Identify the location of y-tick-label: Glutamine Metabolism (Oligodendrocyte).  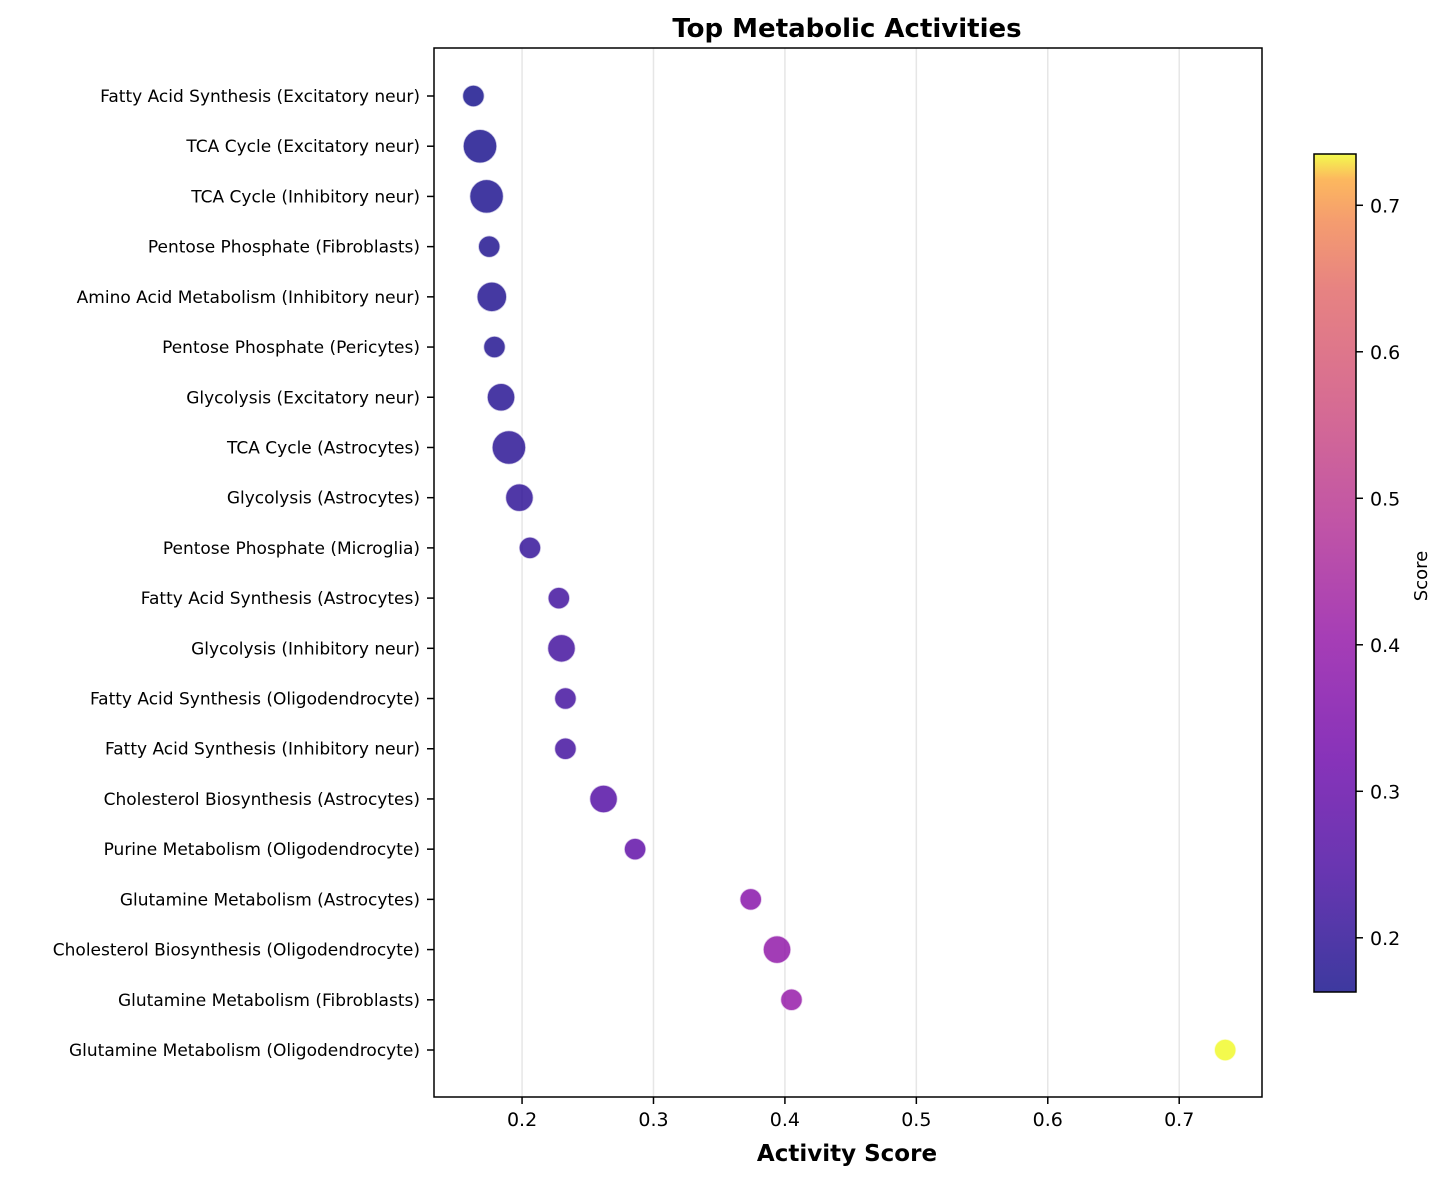
(244, 1051).